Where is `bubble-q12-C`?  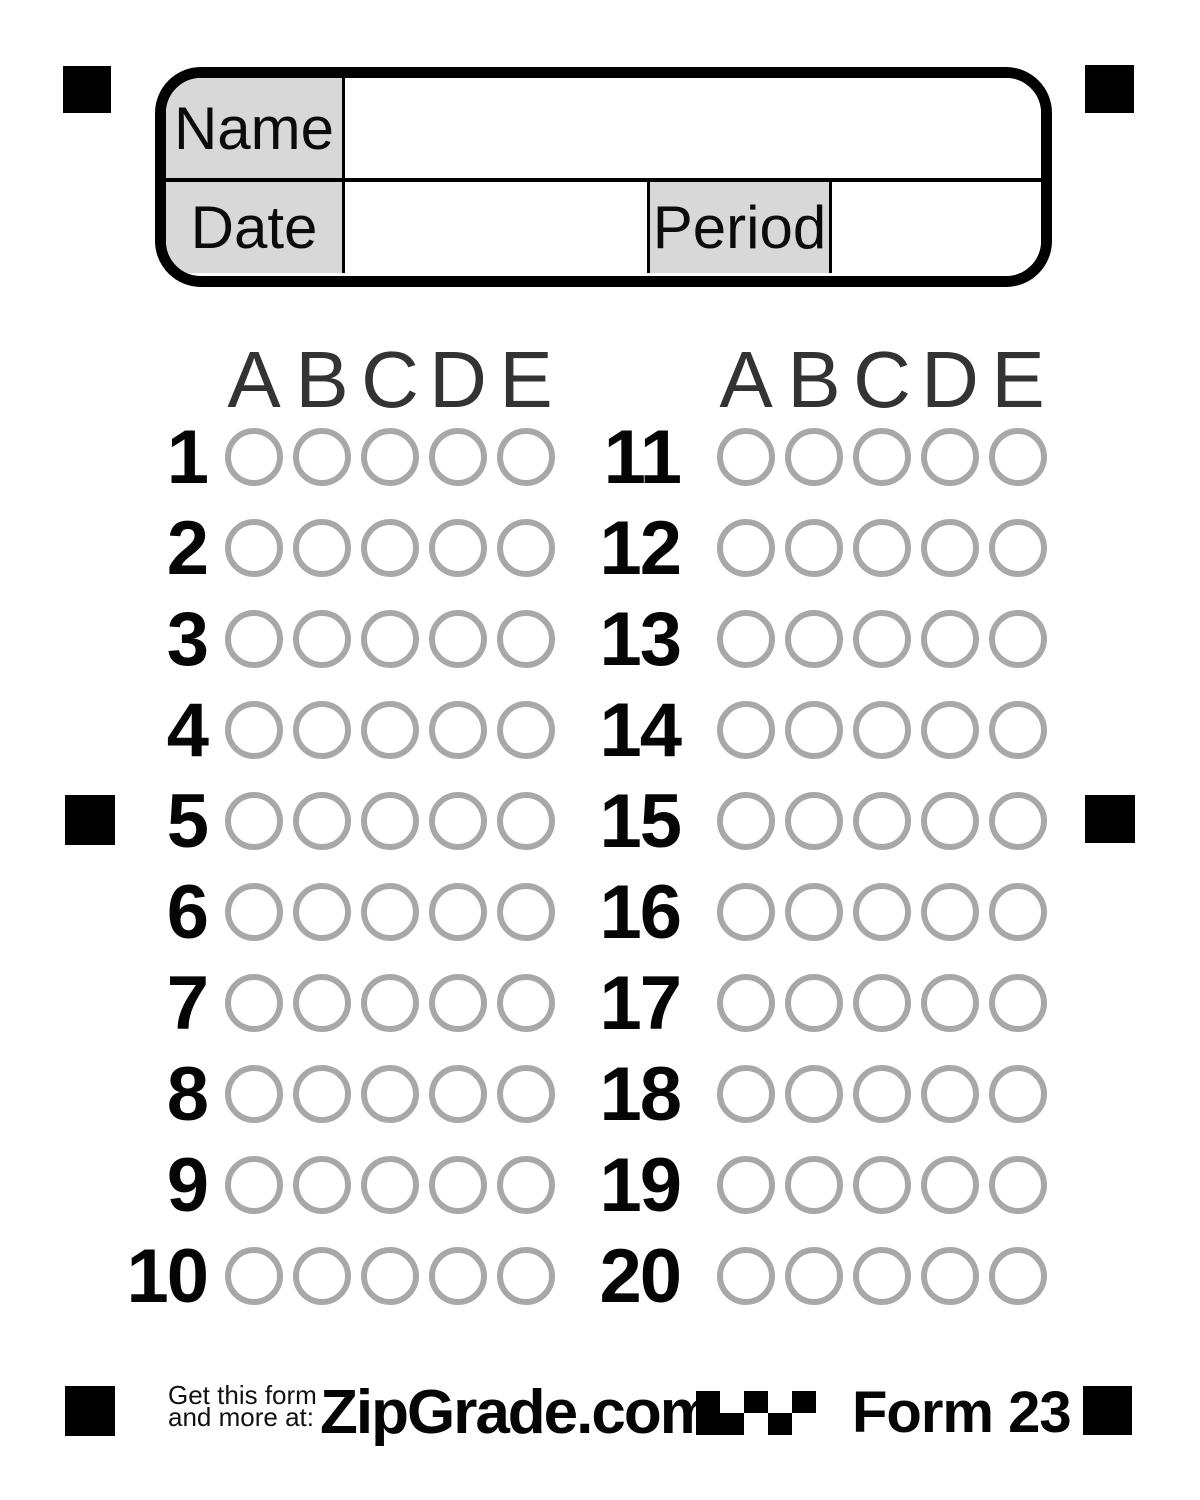 bubble-q12-C is located at coordinates (882, 548).